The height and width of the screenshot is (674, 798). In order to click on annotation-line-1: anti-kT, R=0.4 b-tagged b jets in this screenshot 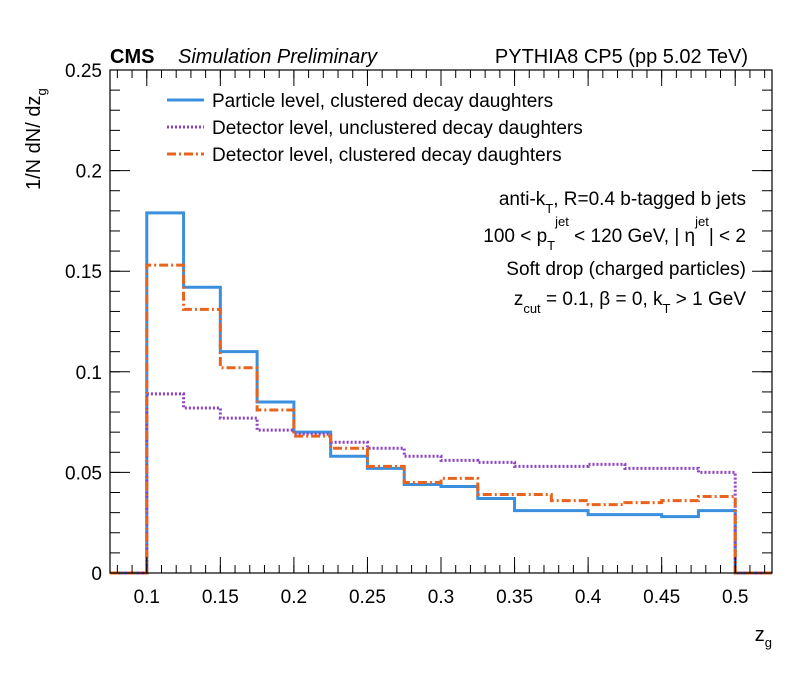, I will do `click(622, 202)`.